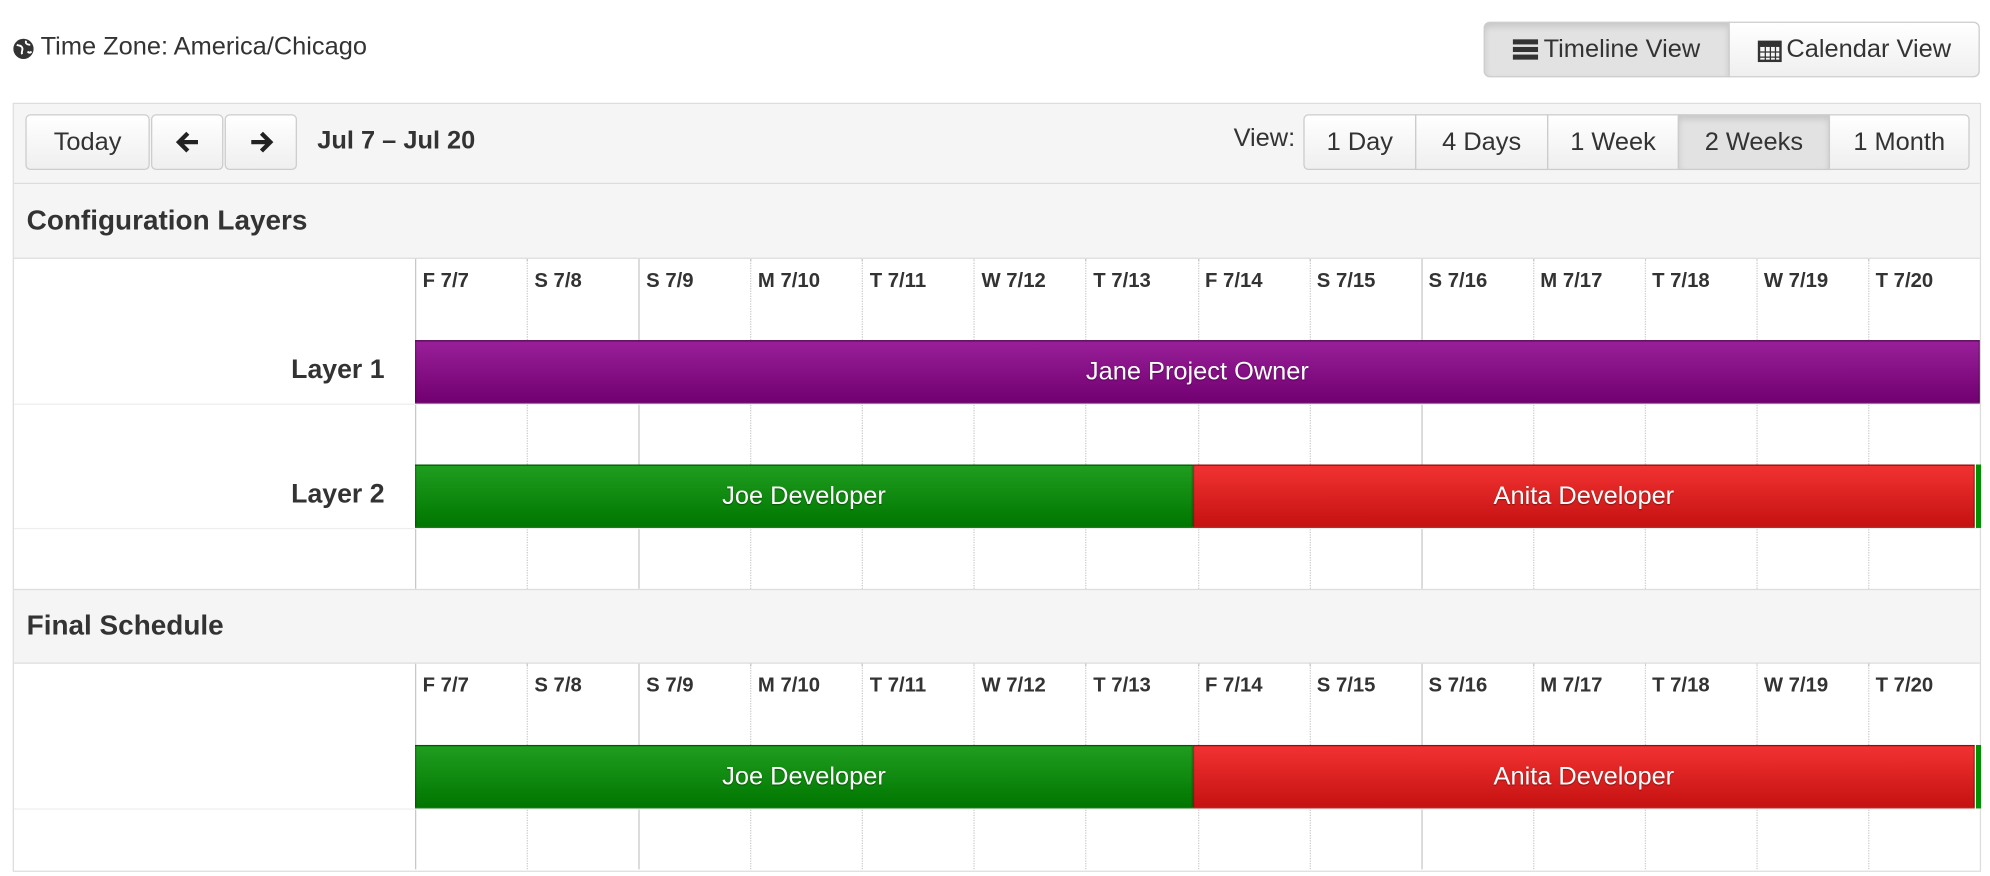 This screenshot has height=876, width=1990. I want to click on view-button: 1 Week, so click(1613, 142).